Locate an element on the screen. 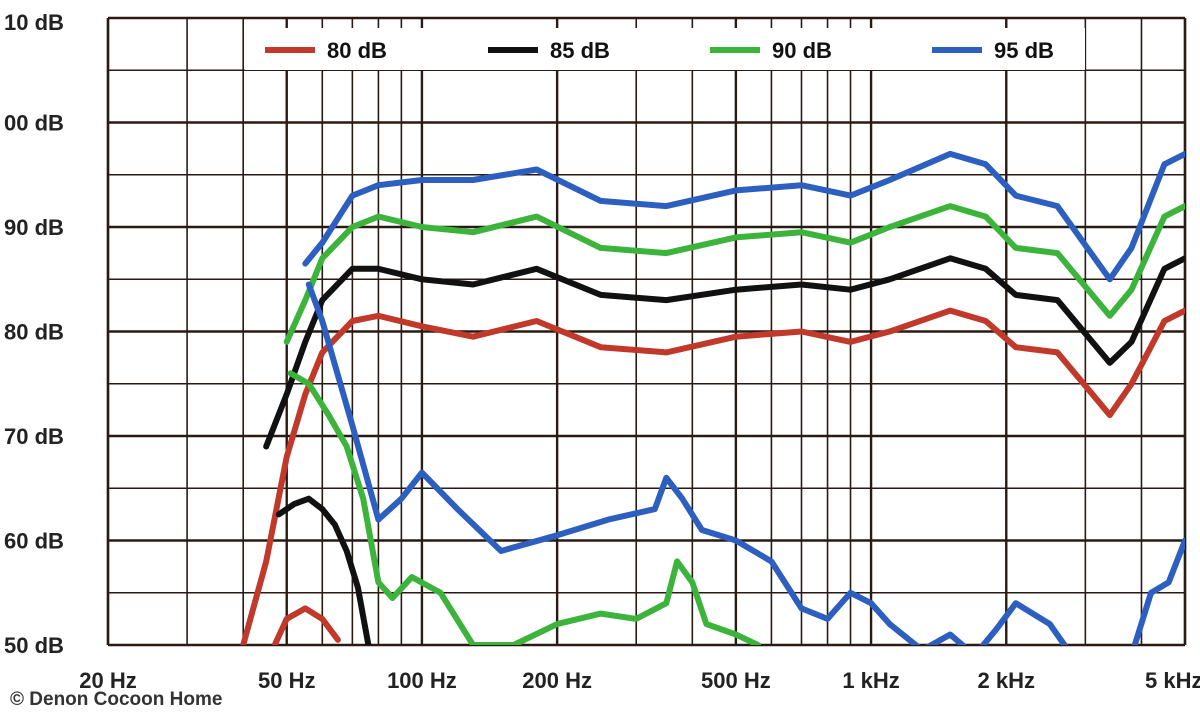 This screenshot has height=720, width=1200. y-axis-tick-labels: 10 dB 00 dB 90 dB 80 dB 70 dB 60 dB 50 dB is located at coordinates (34, 334).